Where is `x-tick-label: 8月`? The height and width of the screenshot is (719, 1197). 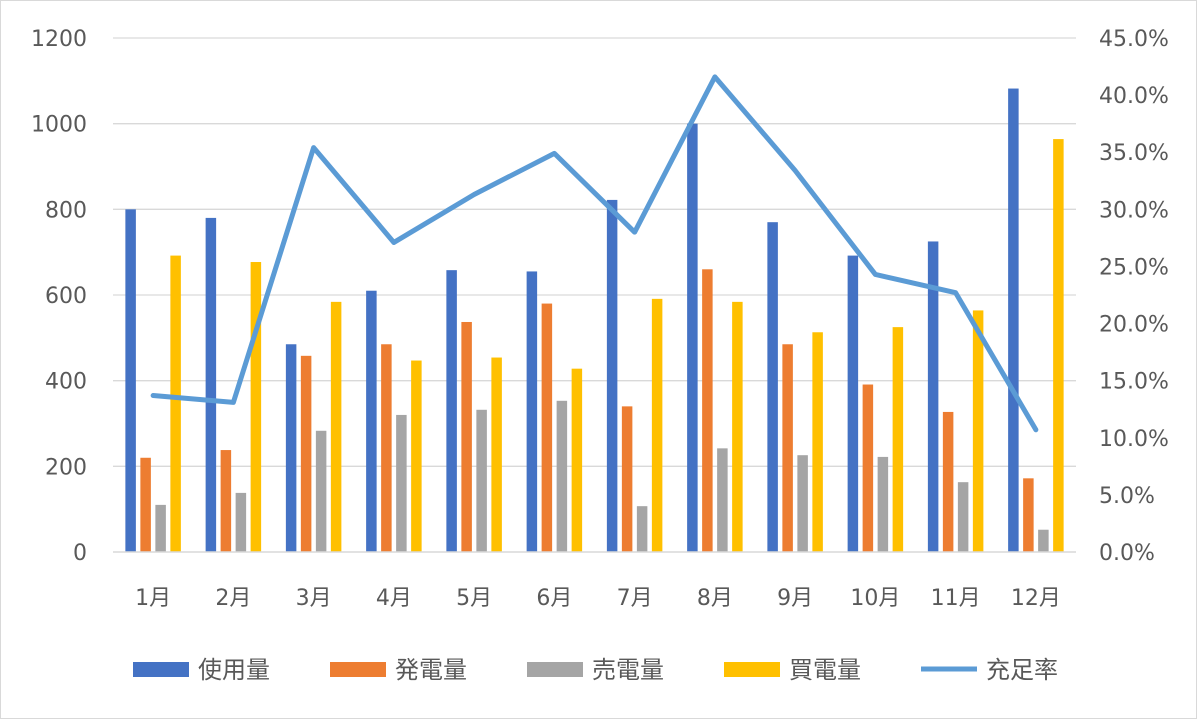
x-tick-label: 8月 is located at coordinates (715, 598).